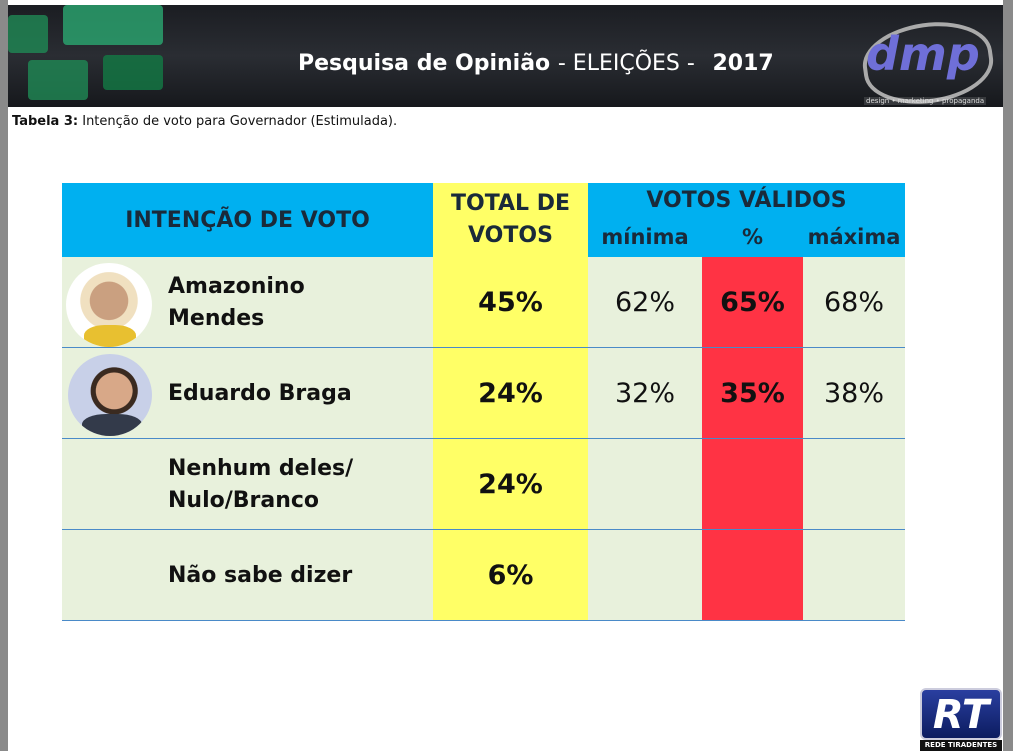 This screenshot has height=751, width=1013. I want to click on header-min: mínima, so click(645, 237).